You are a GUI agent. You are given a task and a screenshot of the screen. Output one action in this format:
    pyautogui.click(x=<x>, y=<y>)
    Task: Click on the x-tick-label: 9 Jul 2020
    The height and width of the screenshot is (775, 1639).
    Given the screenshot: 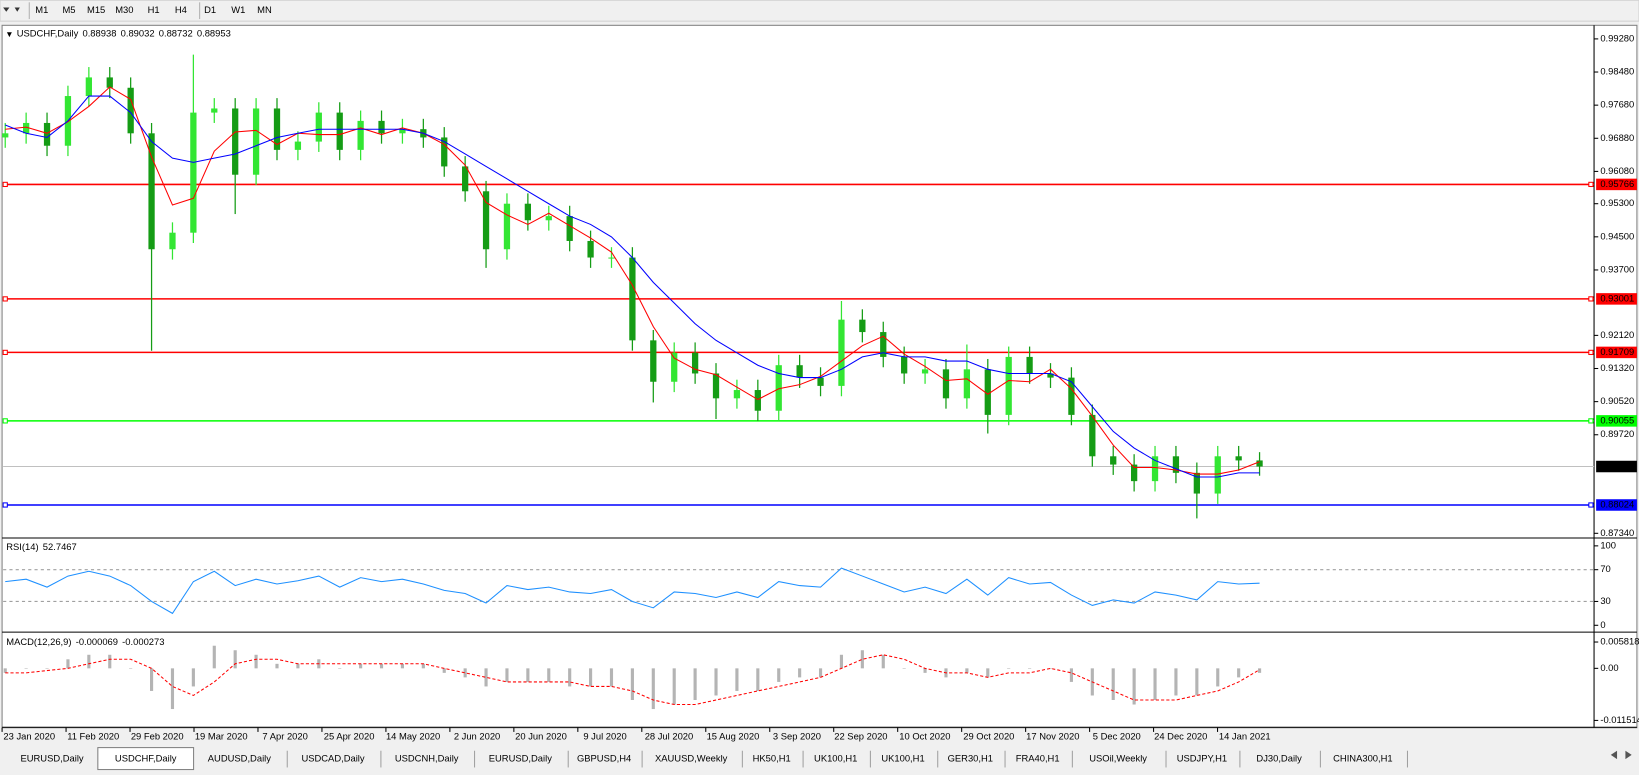 What is the action you would take?
    pyautogui.click(x=604, y=736)
    